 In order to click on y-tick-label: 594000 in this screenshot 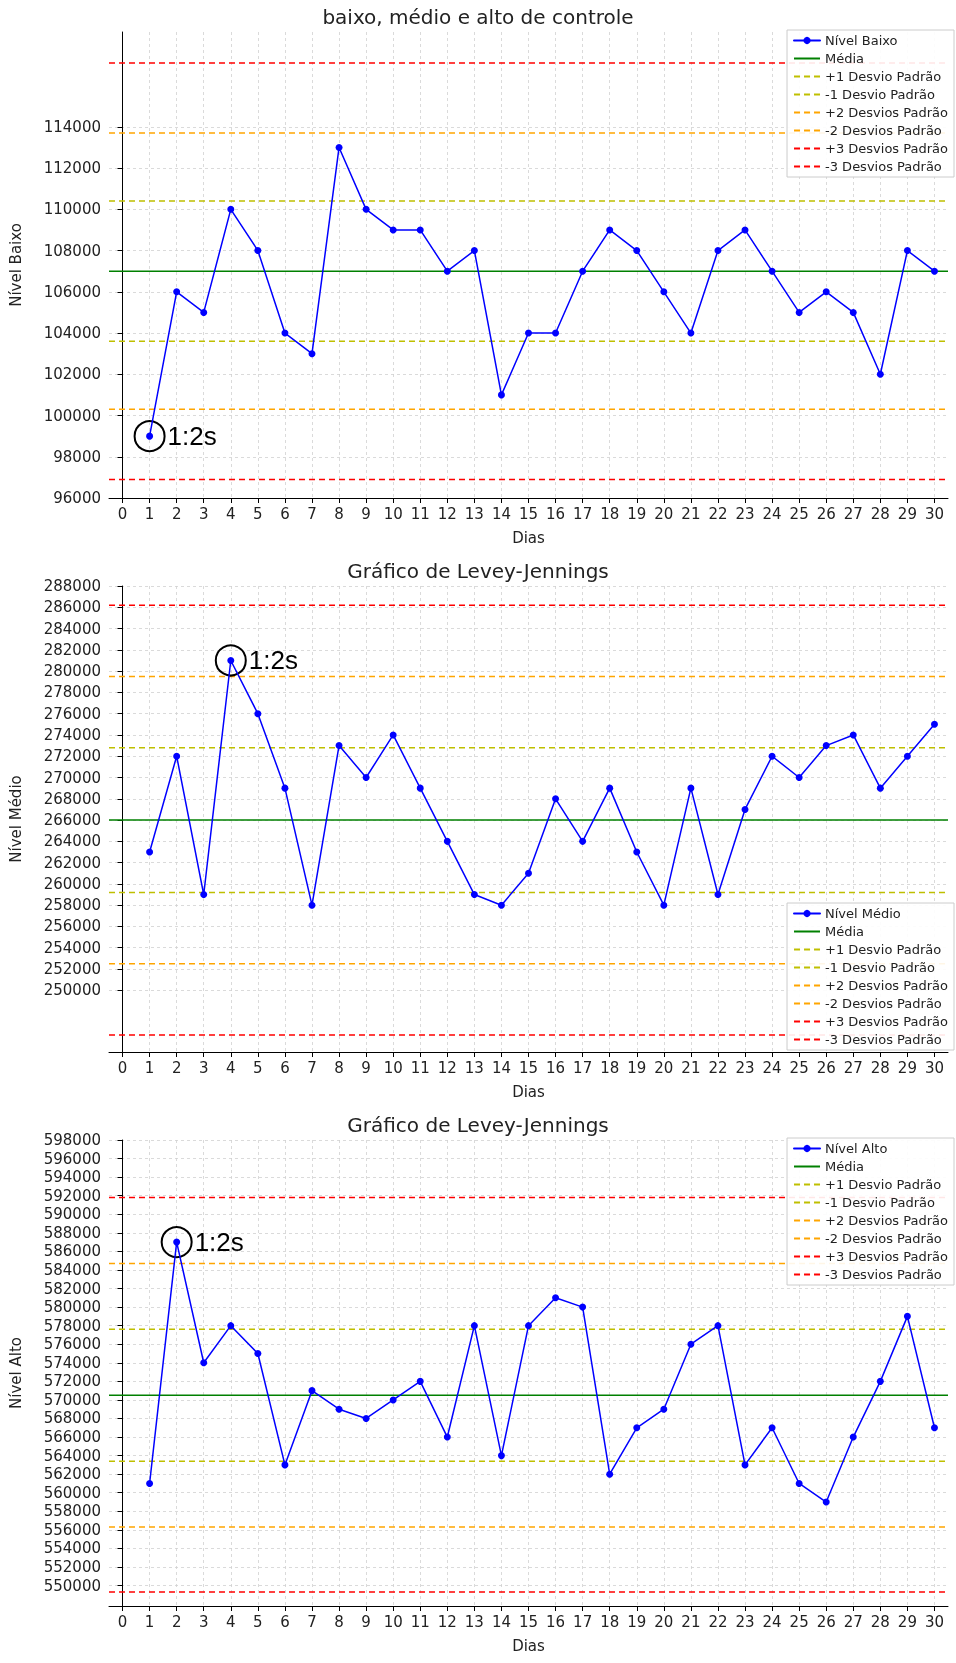, I will do `click(72, 1177)`.